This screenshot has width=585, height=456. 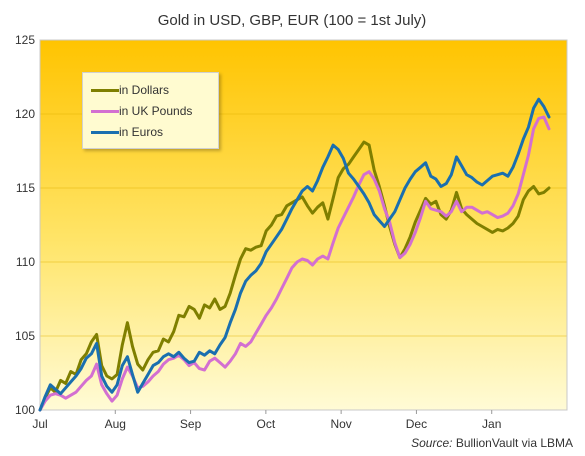 What do you see at coordinates (25, 40) in the screenshot?
I see `y-tick-label-125: 125` at bounding box center [25, 40].